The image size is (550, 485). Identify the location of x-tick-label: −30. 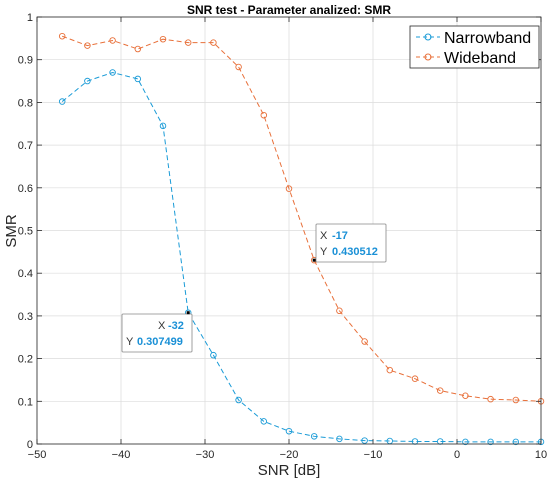
(205, 455).